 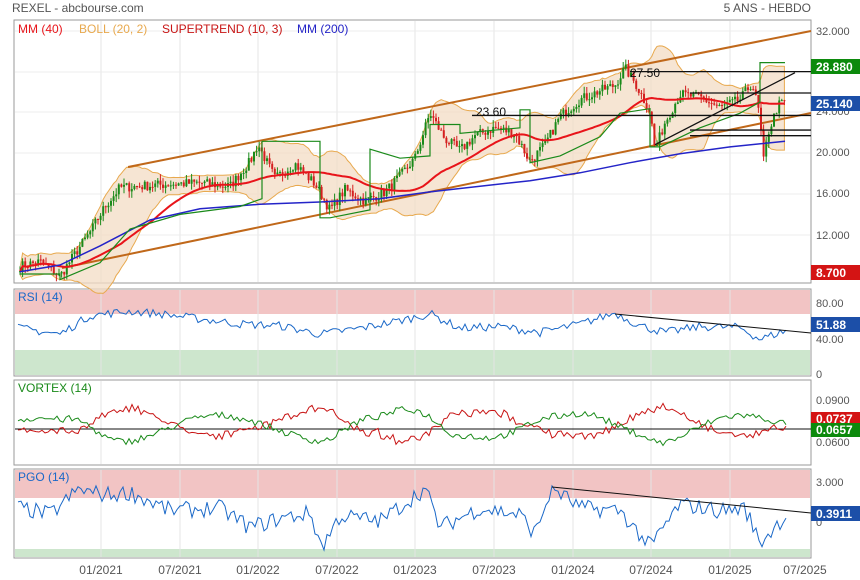 I want to click on vortex-minus-text: 0.0737, so click(x=834, y=419).